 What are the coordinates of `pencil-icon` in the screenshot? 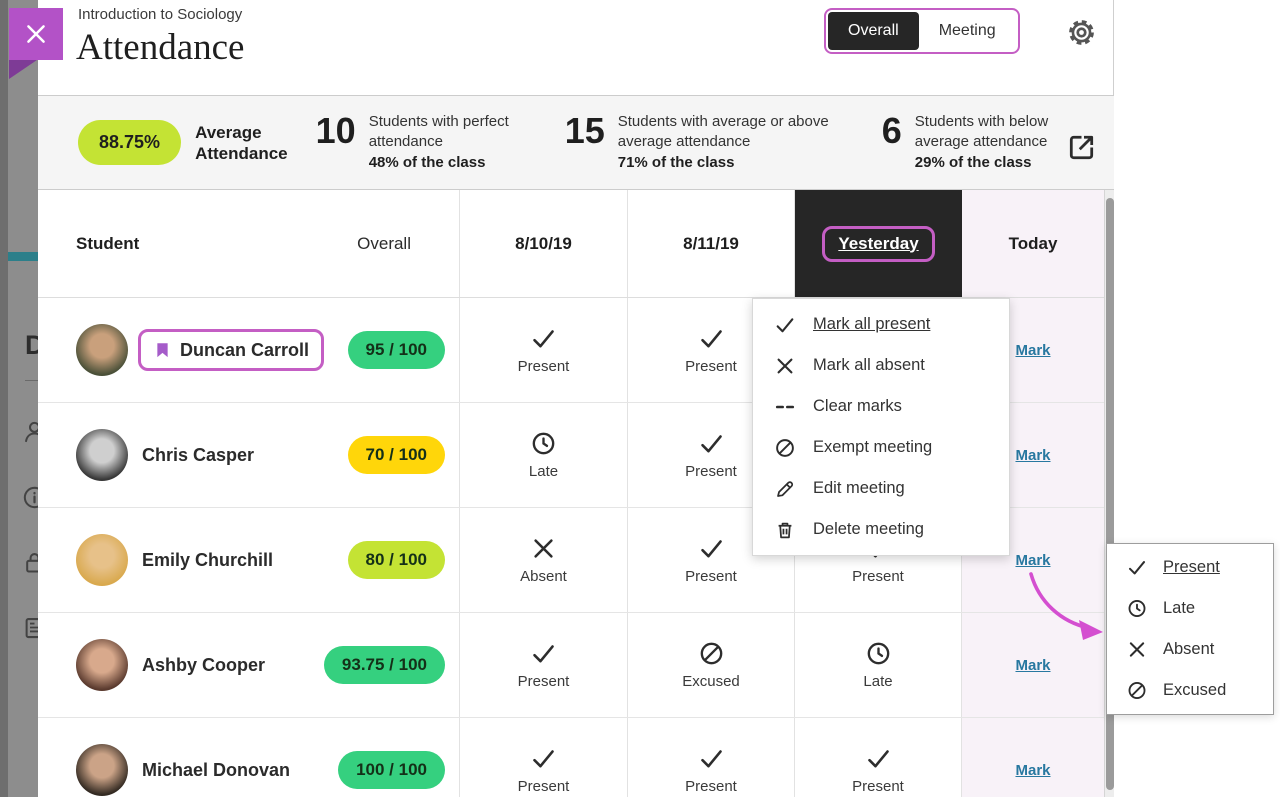 It's located at (785, 489).